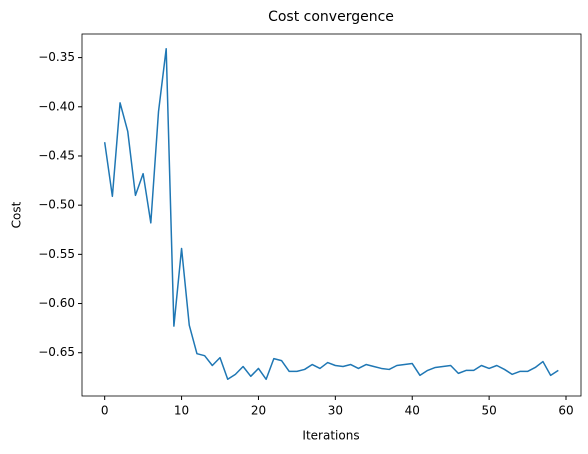  What do you see at coordinates (56, 155) in the screenshot?
I see `y-tick-label: −0.45` at bounding box center [56, 155].